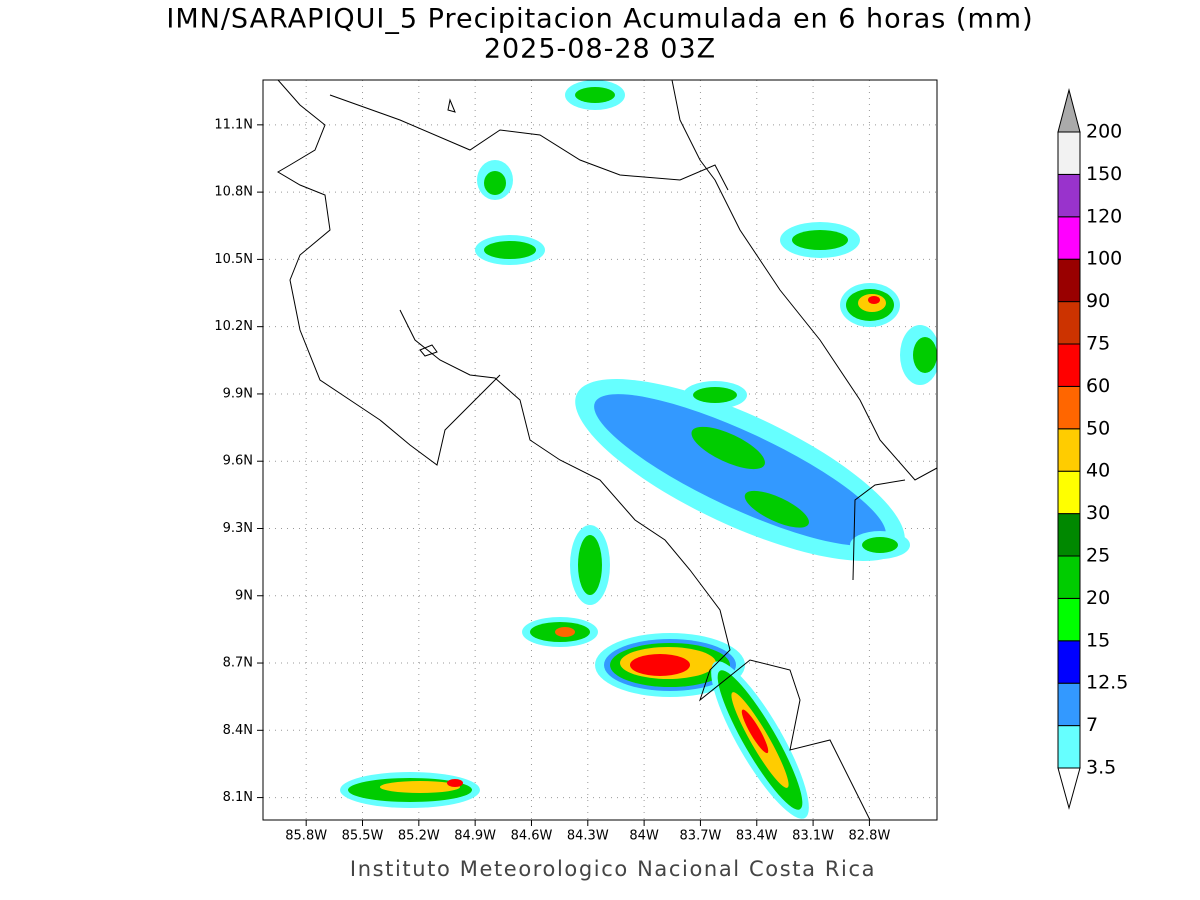 This screenshot has height=900, width=1200. I want to click on y-tick-label: 9.9N, so click(238, 393).